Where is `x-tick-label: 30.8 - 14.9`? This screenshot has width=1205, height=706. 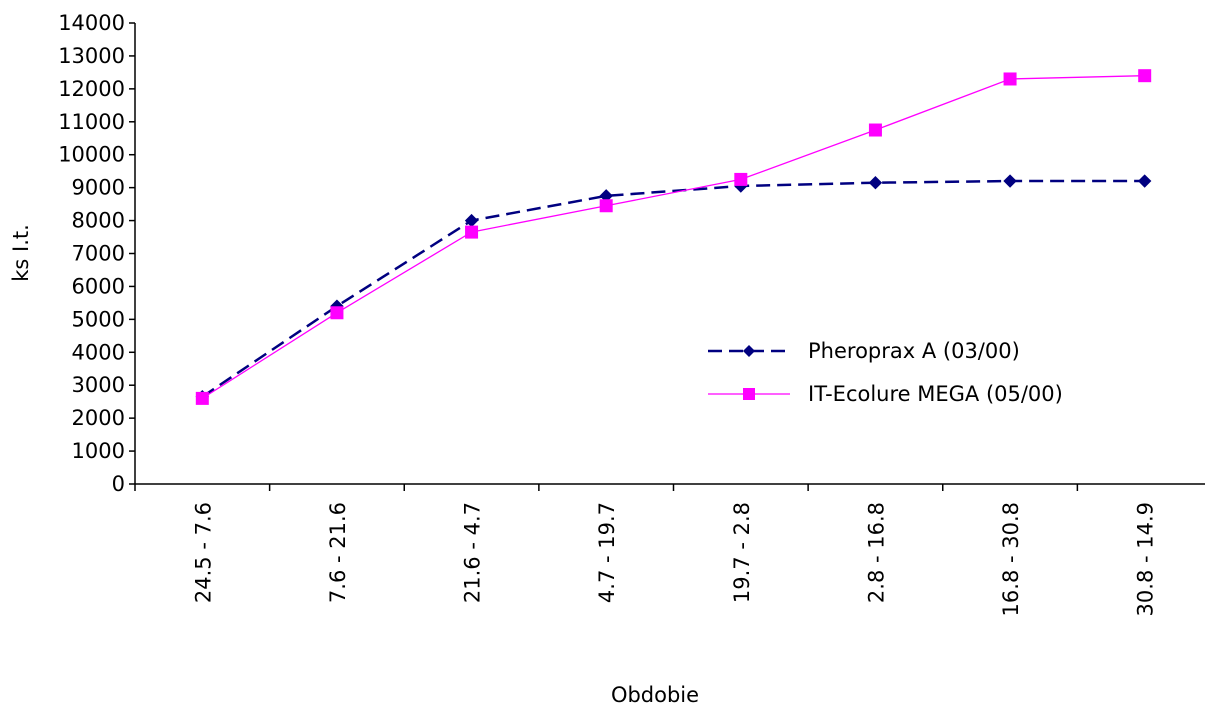
x-tick-label: 30.8 - 14.9 is located at coordinates (1146, 559).